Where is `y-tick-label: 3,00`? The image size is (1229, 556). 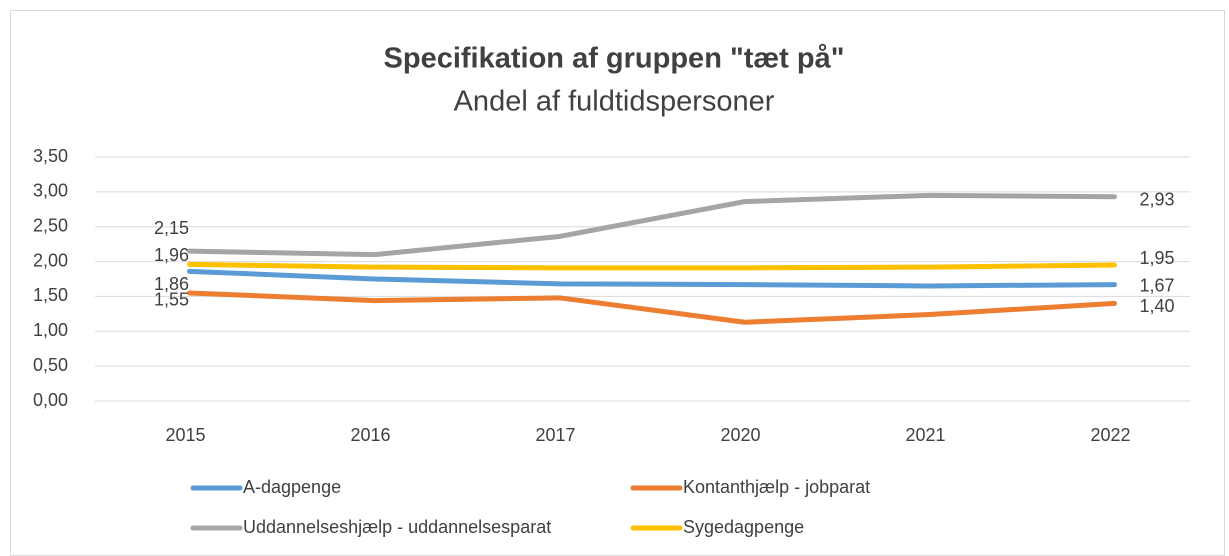
y-tick-label: 3,00 is located at coordinates (50, 191).